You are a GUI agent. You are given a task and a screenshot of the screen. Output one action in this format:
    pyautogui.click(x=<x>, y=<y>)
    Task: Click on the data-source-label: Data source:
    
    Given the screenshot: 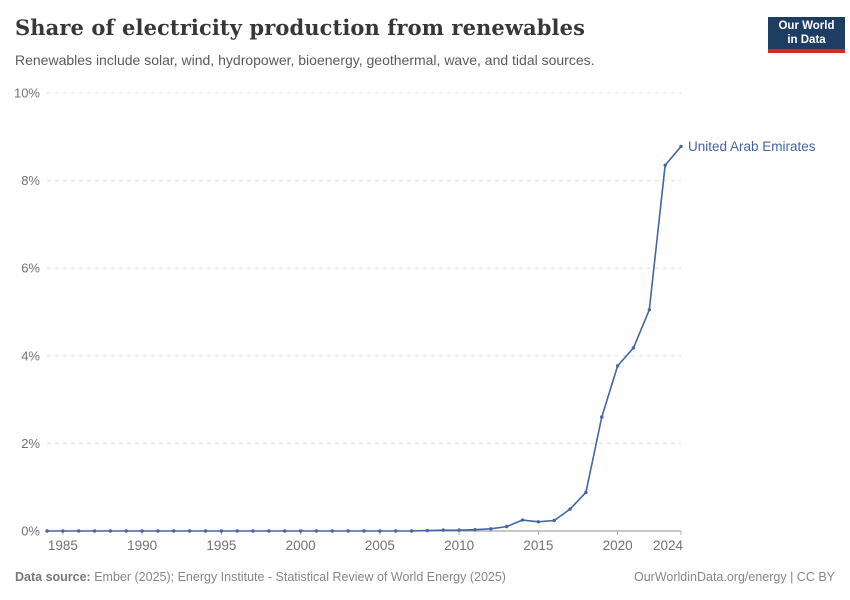 What is the action you would take?
    pyautogui.click(x=53, y=577)
    